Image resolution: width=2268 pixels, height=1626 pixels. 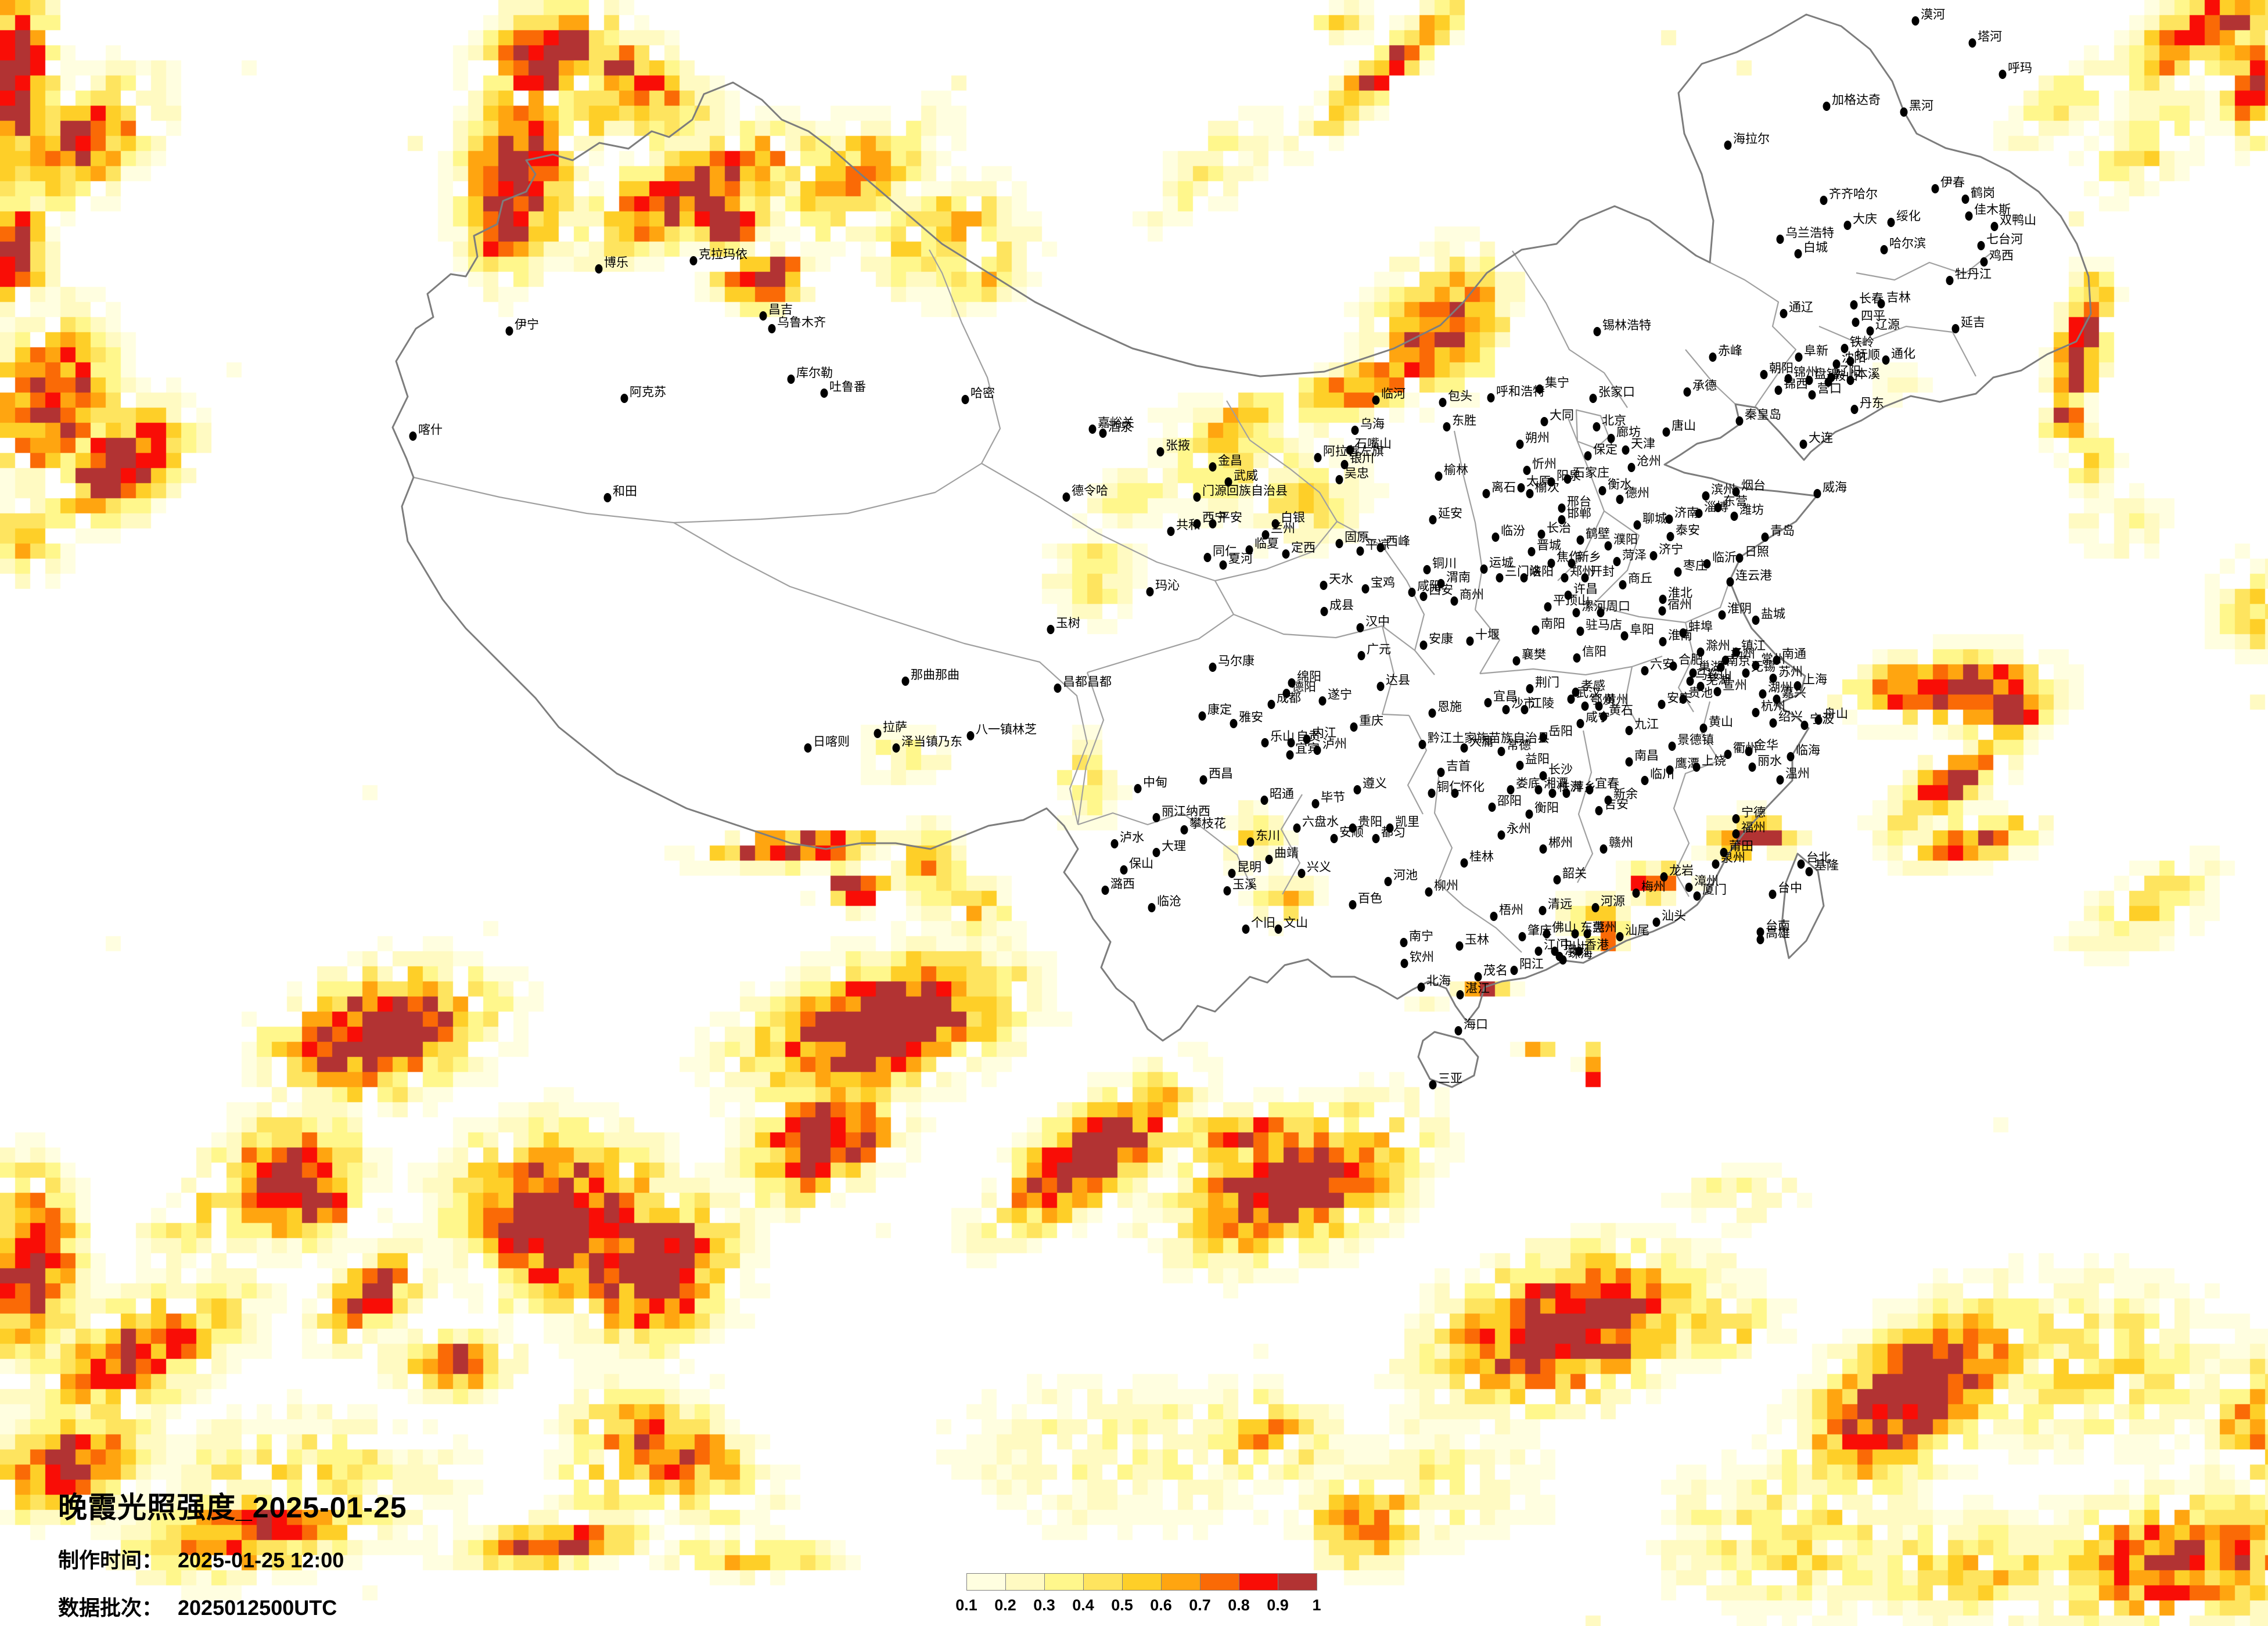 I want to click on city-label: 康定, so click(x=1219, y=710).